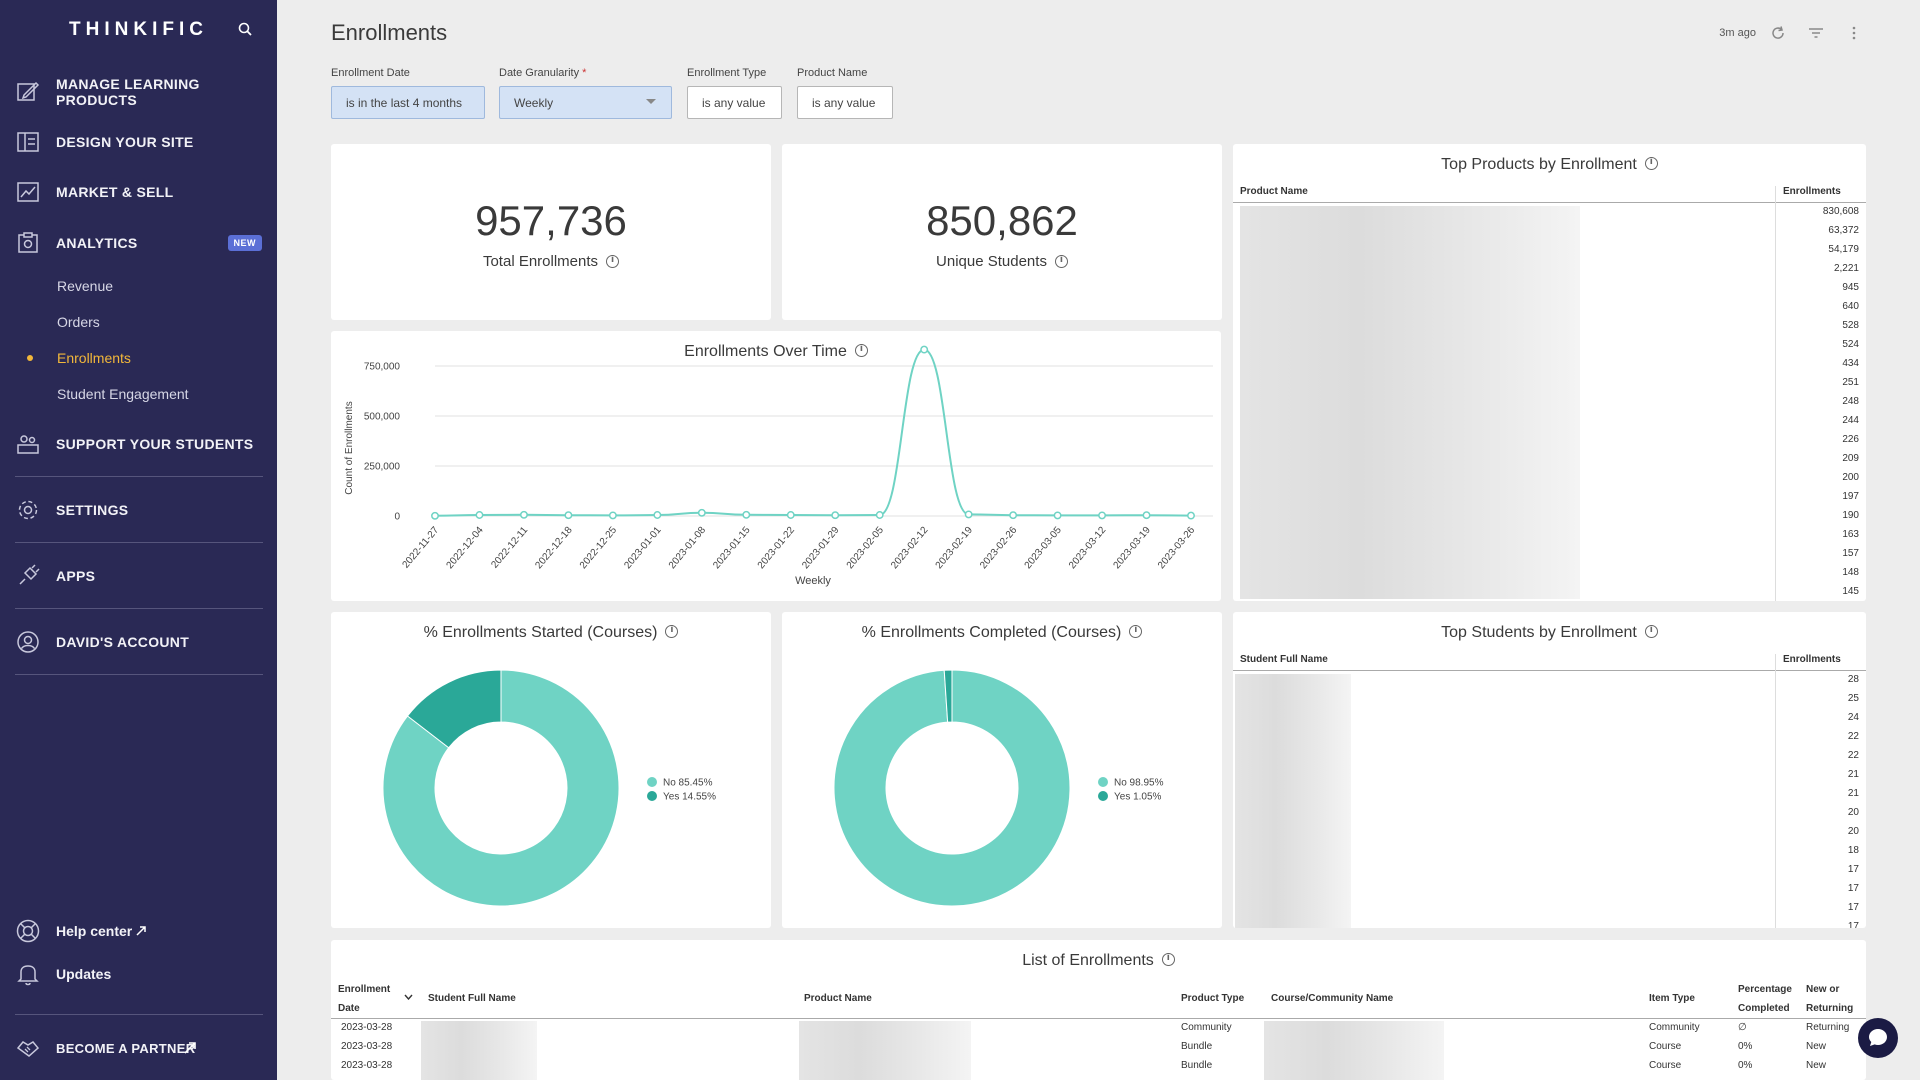 This screenshot has height=1080, width=1920. What do you see at coordinates (155, 444) in the screenshot?
I see `nav-label: SUPPORT YOUR STUDENTS` at bounding box center [155, 444].